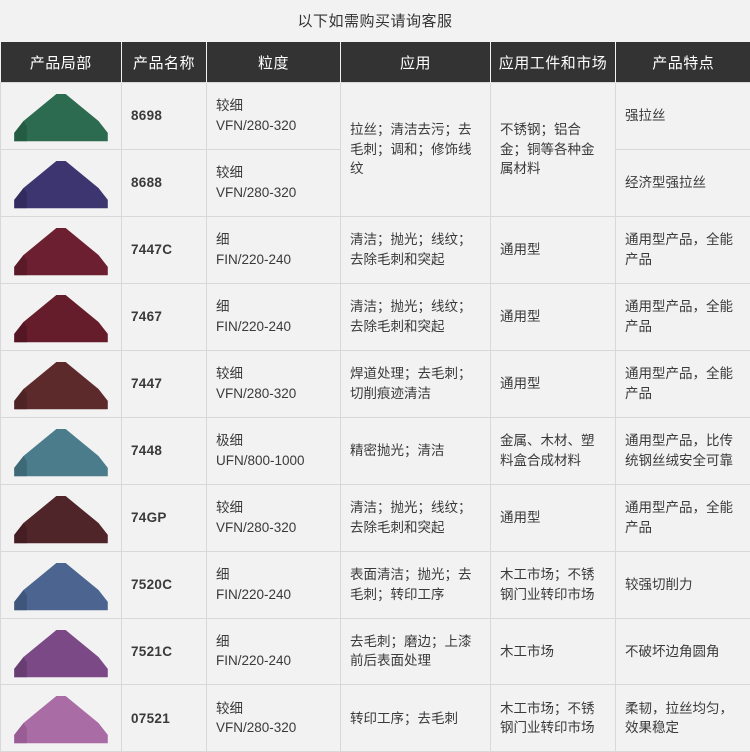 Image resolution: width=750 pixels, height=752 pixels. I want to click on column-header-grit: 粒度, so click(274, 62).